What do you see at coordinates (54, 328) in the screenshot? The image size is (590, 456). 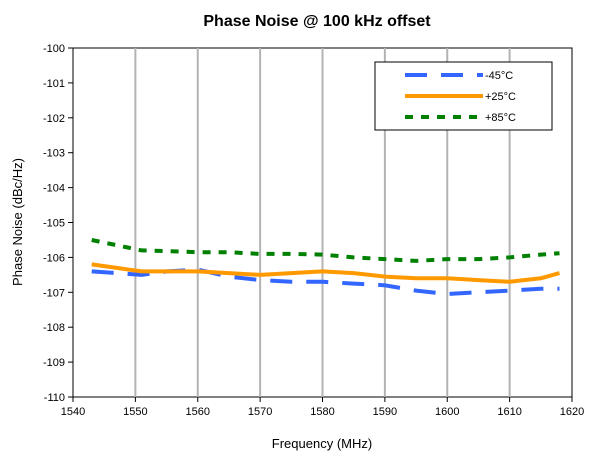 I see `y-tick-label: -108` at bounding box center [54, 328].